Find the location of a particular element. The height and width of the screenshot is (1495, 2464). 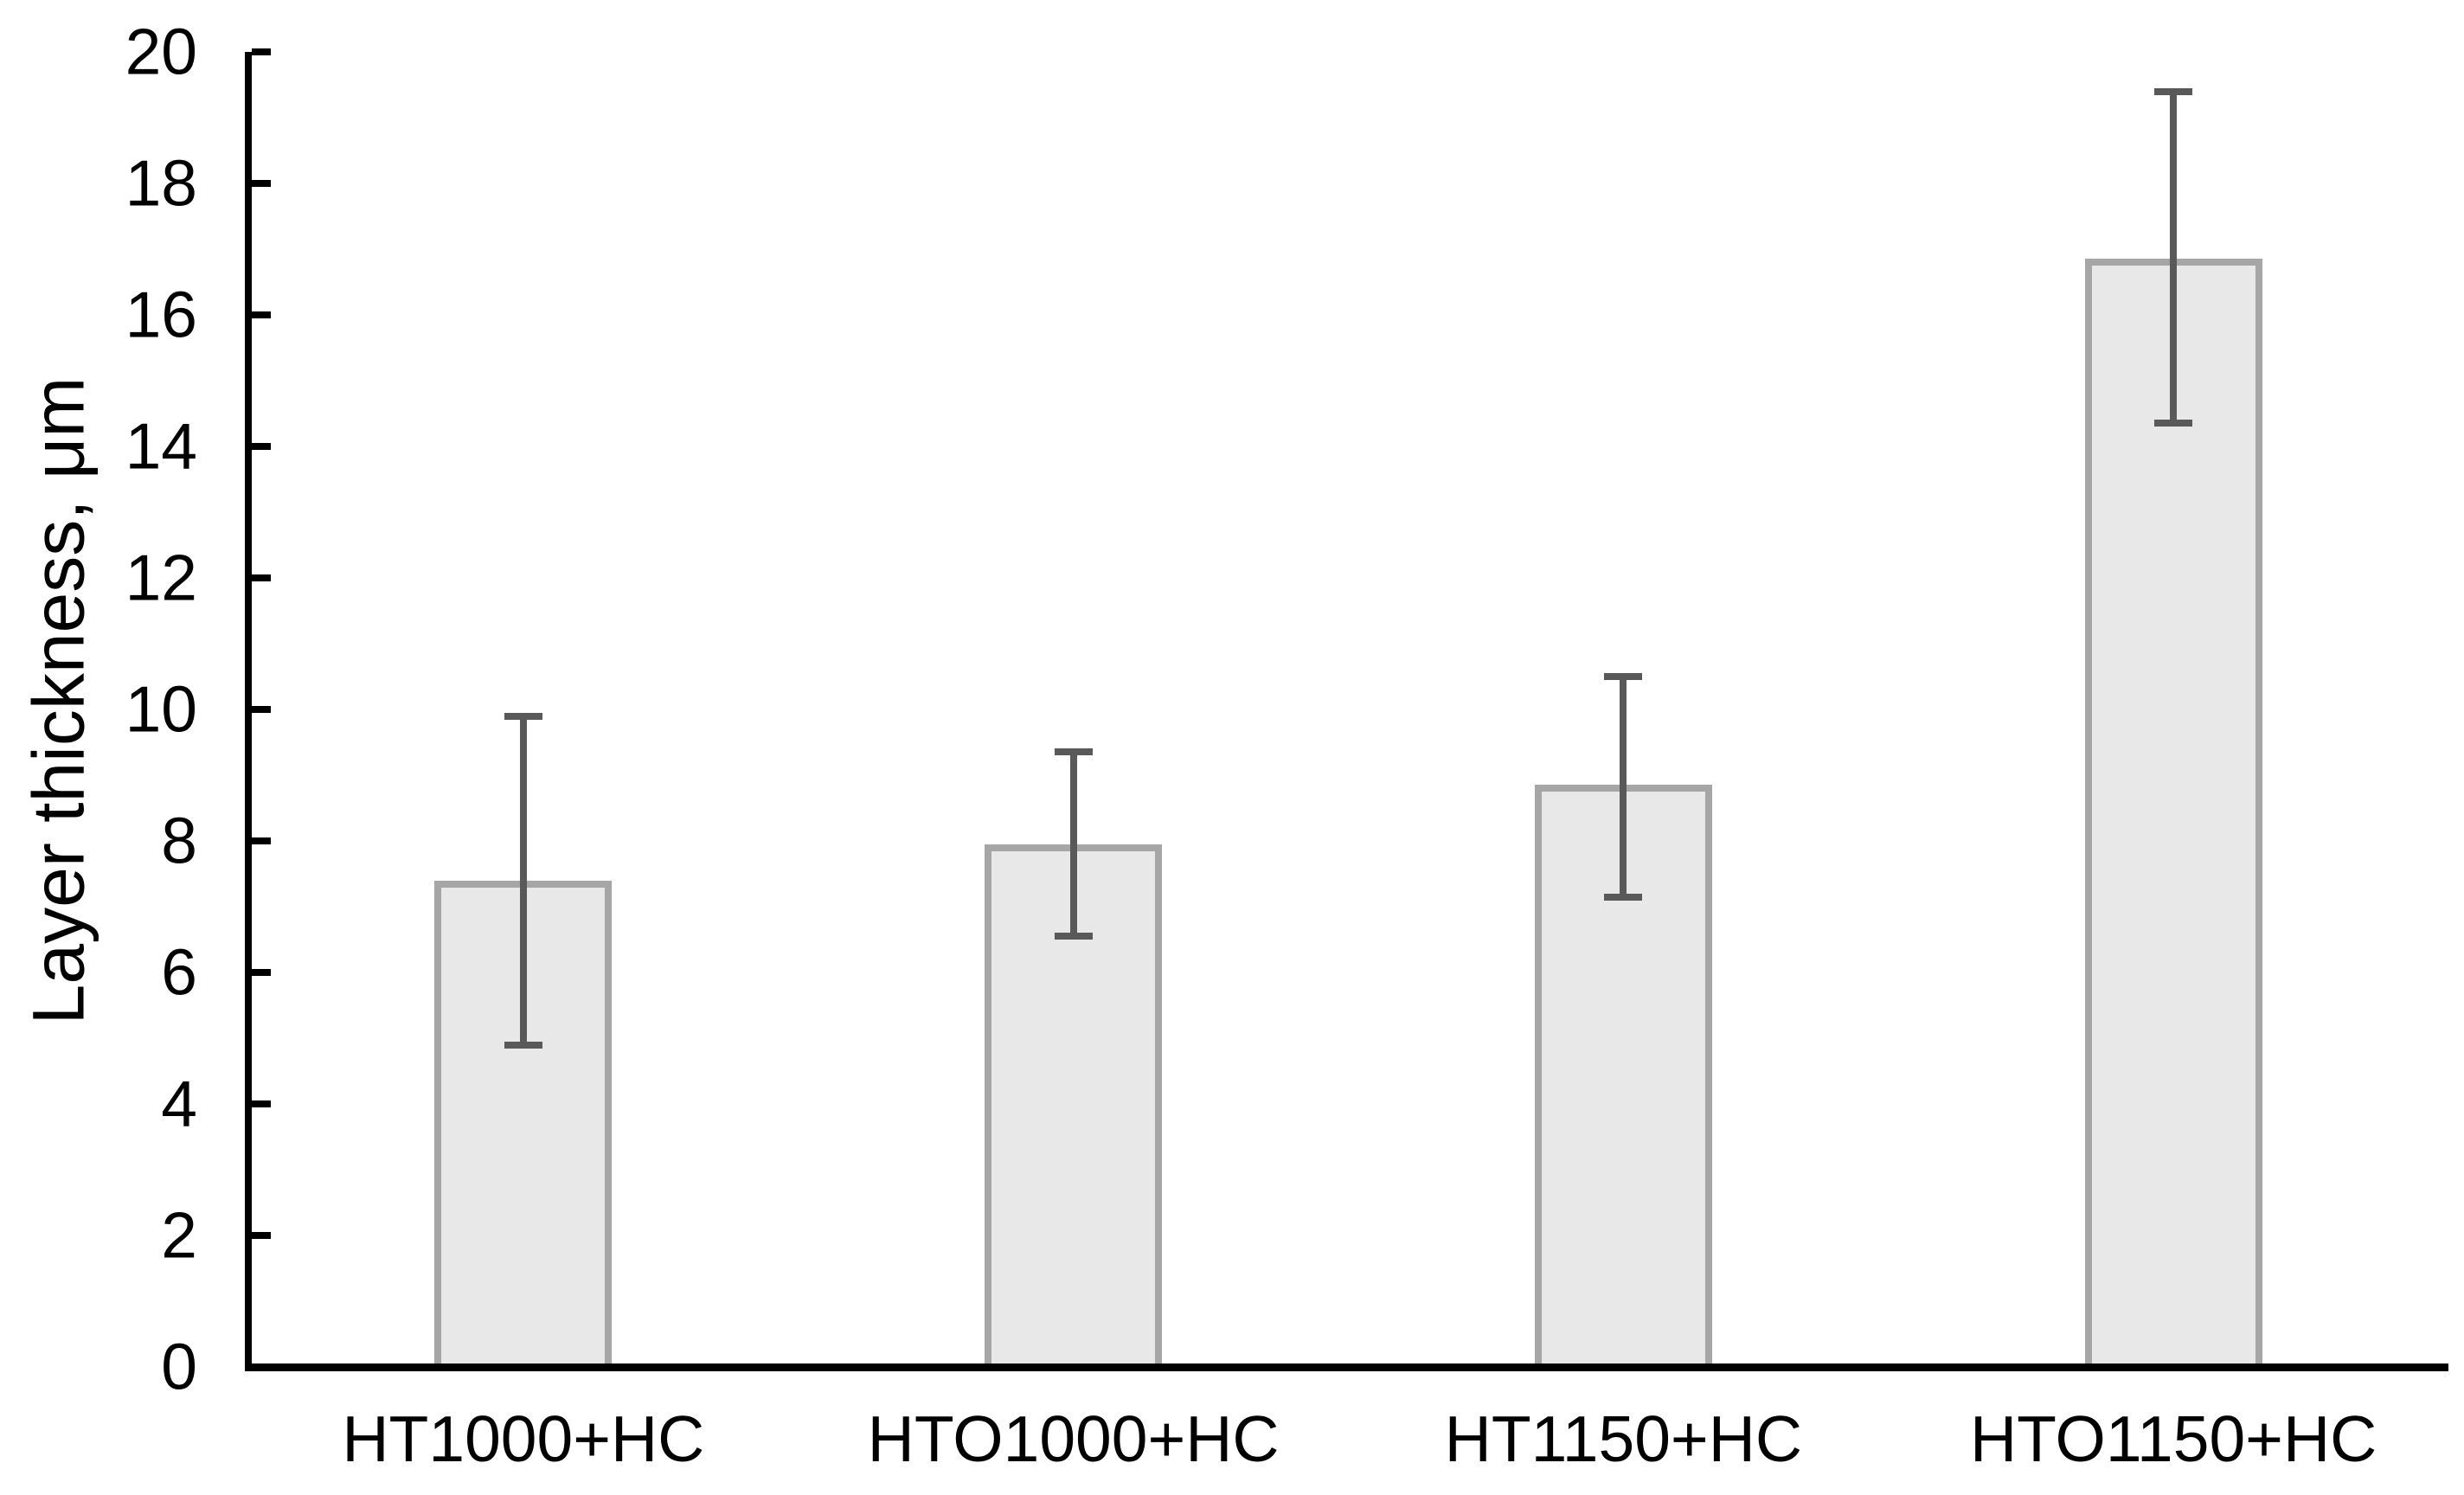

y-tick-label: 4 is located at coordinates (179, 1104).